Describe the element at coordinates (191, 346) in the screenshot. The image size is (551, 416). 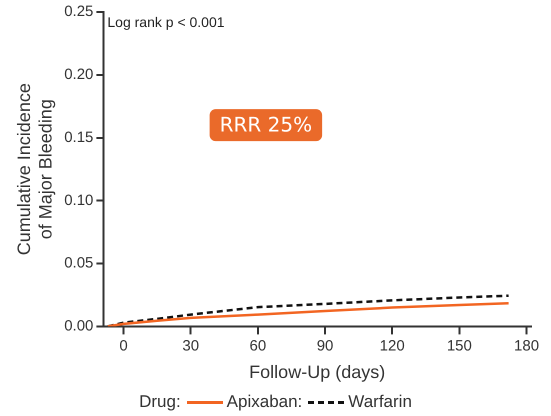
I see `x-tick-label: 30` at that location.